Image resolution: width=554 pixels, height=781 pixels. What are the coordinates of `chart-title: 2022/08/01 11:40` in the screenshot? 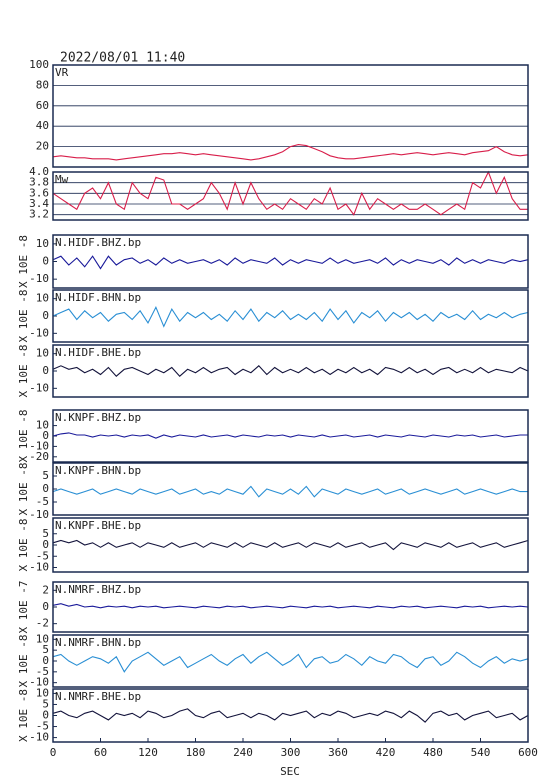 It's located at (122, 58).